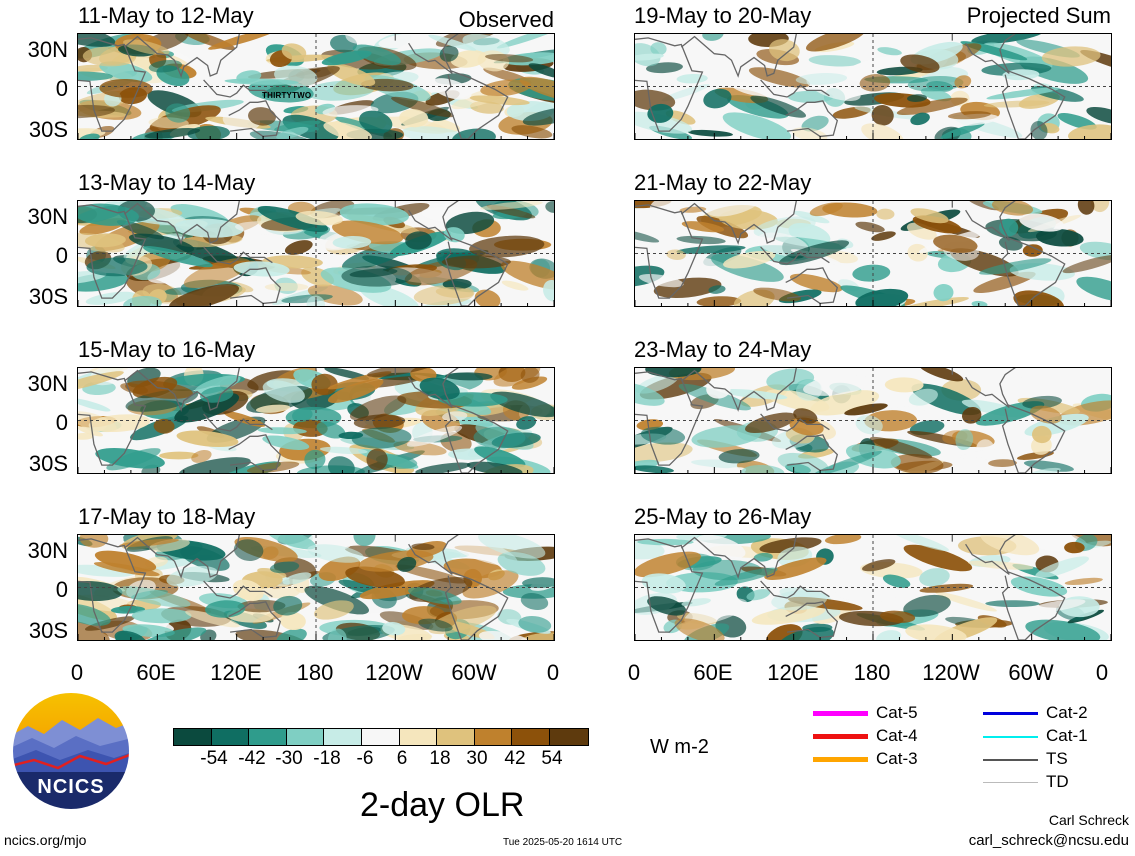  What do you see at coordinates (166, 15) in the screenshot?
I see `panel-title-obs-1: 11-May to 12-May` at bounding box center [166, 15].